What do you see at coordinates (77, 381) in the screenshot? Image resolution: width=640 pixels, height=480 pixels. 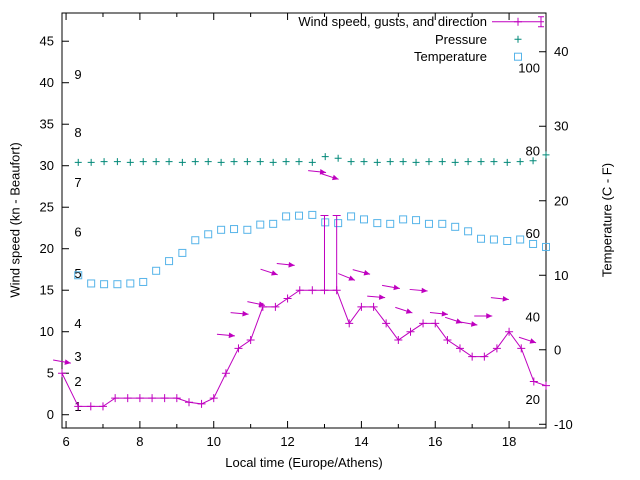 I see `beaufort-label: 2` at bounding box center [77, 381].